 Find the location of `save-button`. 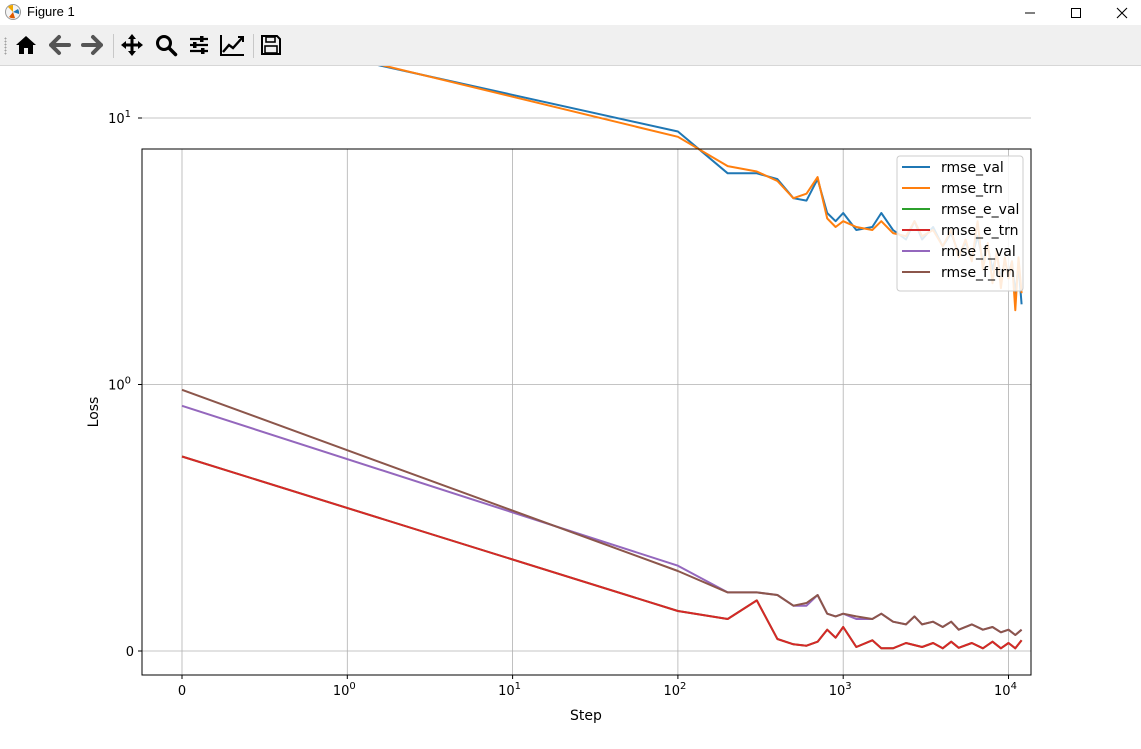

save-button is located at coordinates (271, 45).